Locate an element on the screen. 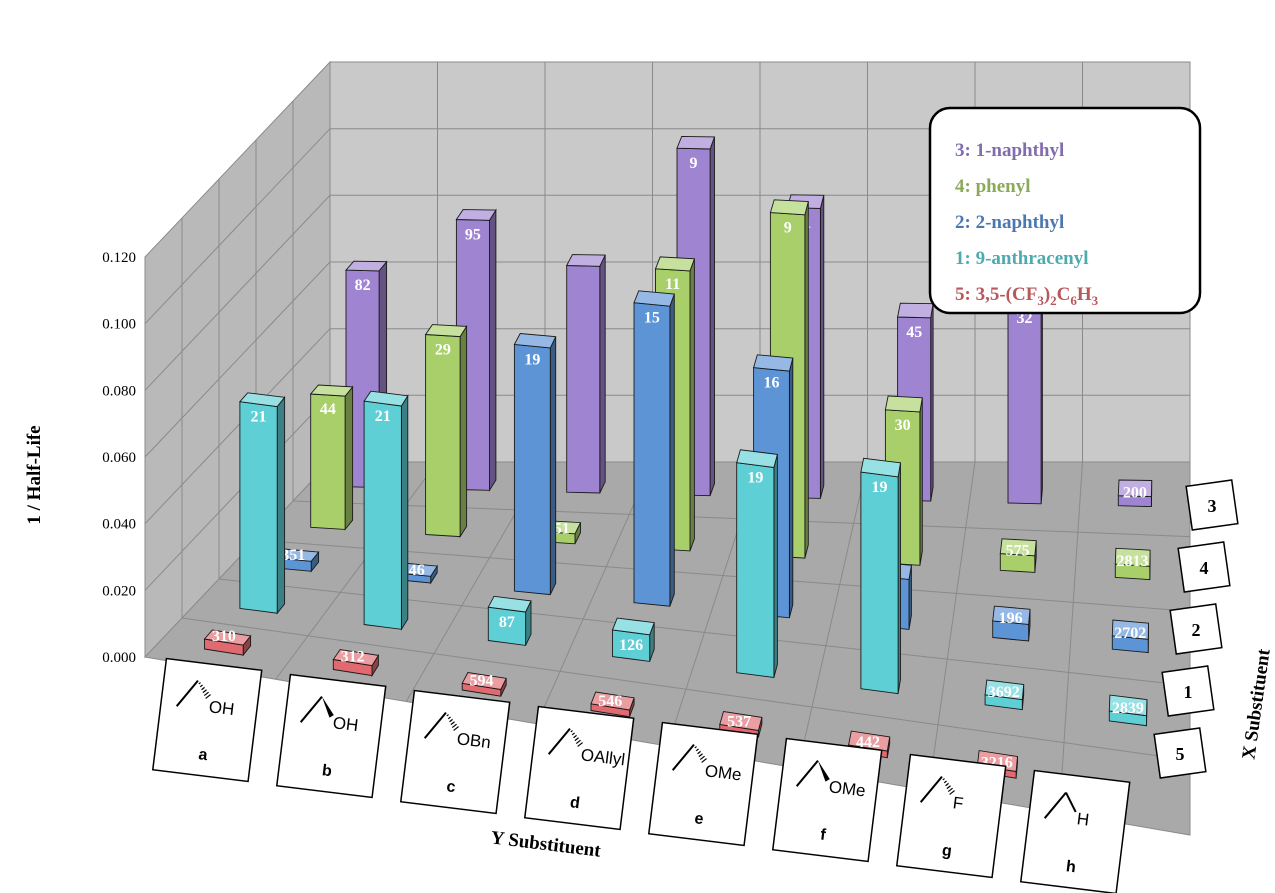 This screenshot has height=893, width=1275. data-label: 82 is located at coordinates (363, 285).